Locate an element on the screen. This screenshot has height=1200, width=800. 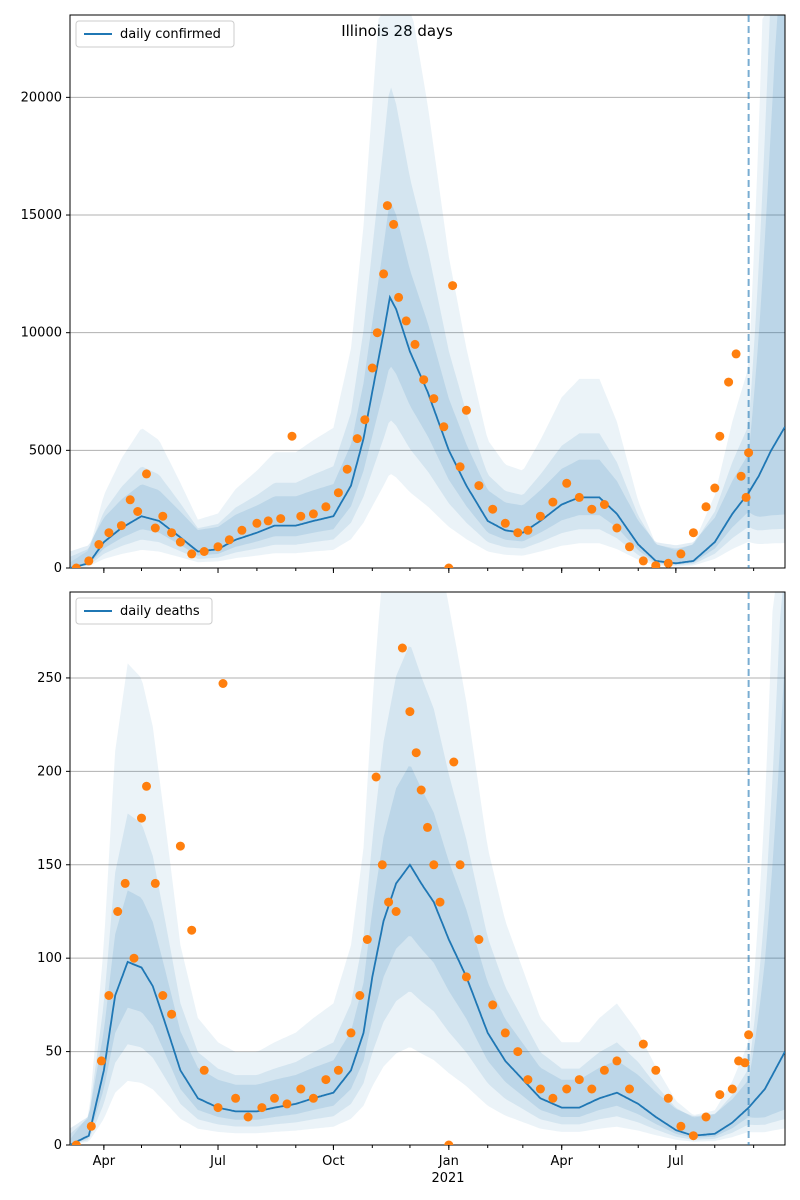
y-tick-label: 200 is located at coordinates (49, 771).